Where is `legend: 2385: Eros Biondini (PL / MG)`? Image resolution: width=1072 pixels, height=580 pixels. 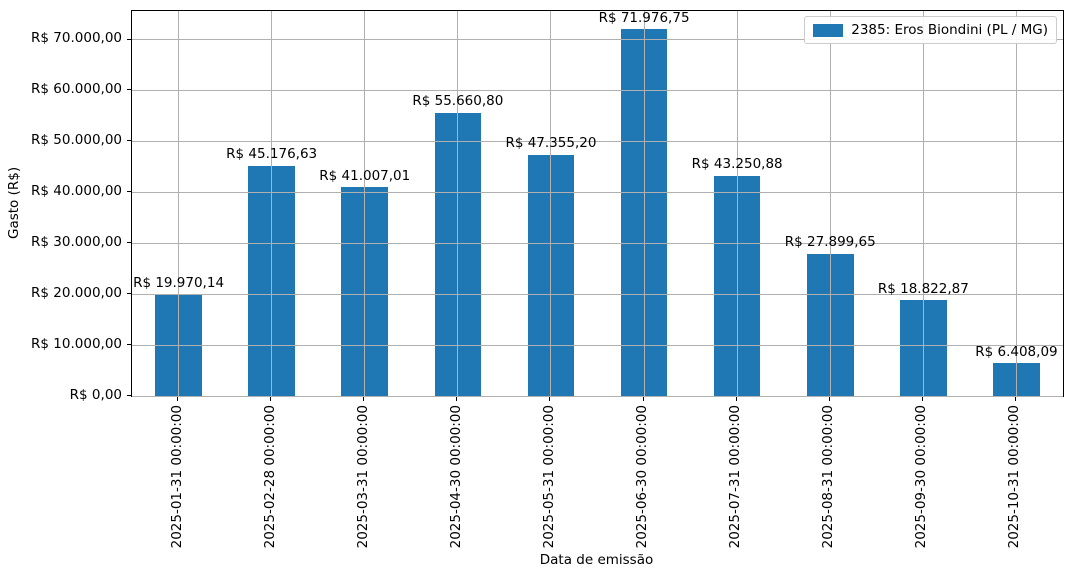
legend: 2385: Eros Biondini (PL / MG) is located at coordinates (930, 30).